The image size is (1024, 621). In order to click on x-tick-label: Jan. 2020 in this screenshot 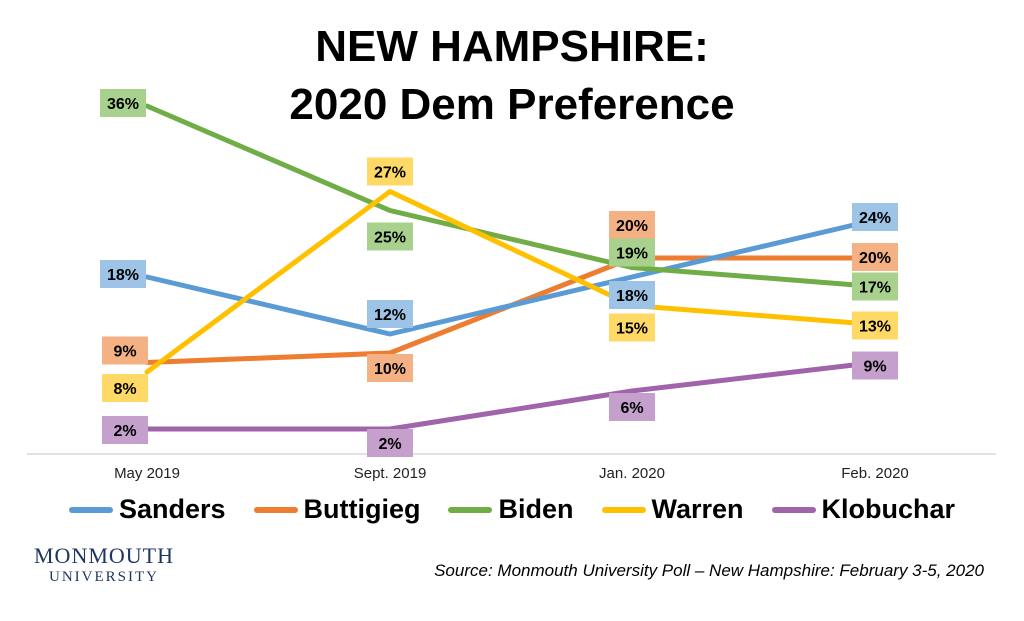, I will do `click(632, 473)`.